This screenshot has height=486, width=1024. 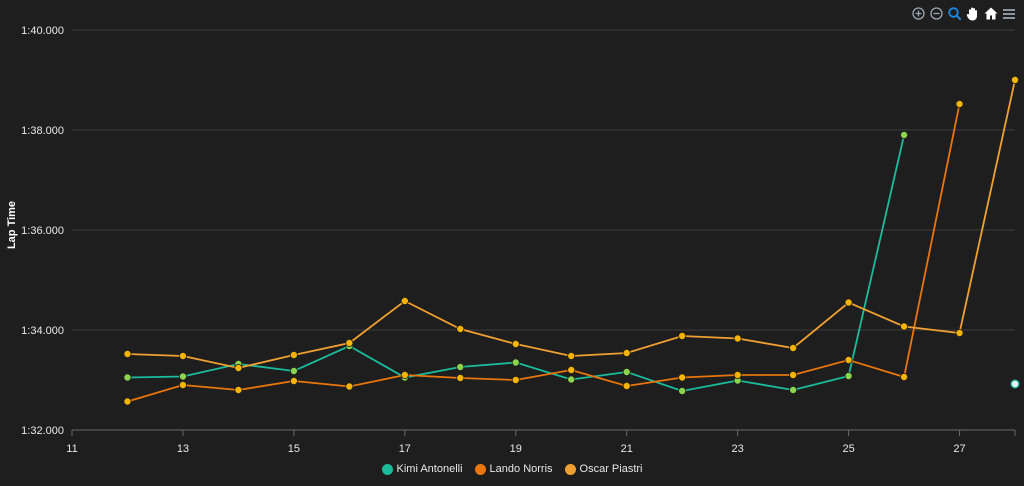 I want to click on chart-toolbar, so click(x=963, y=13).